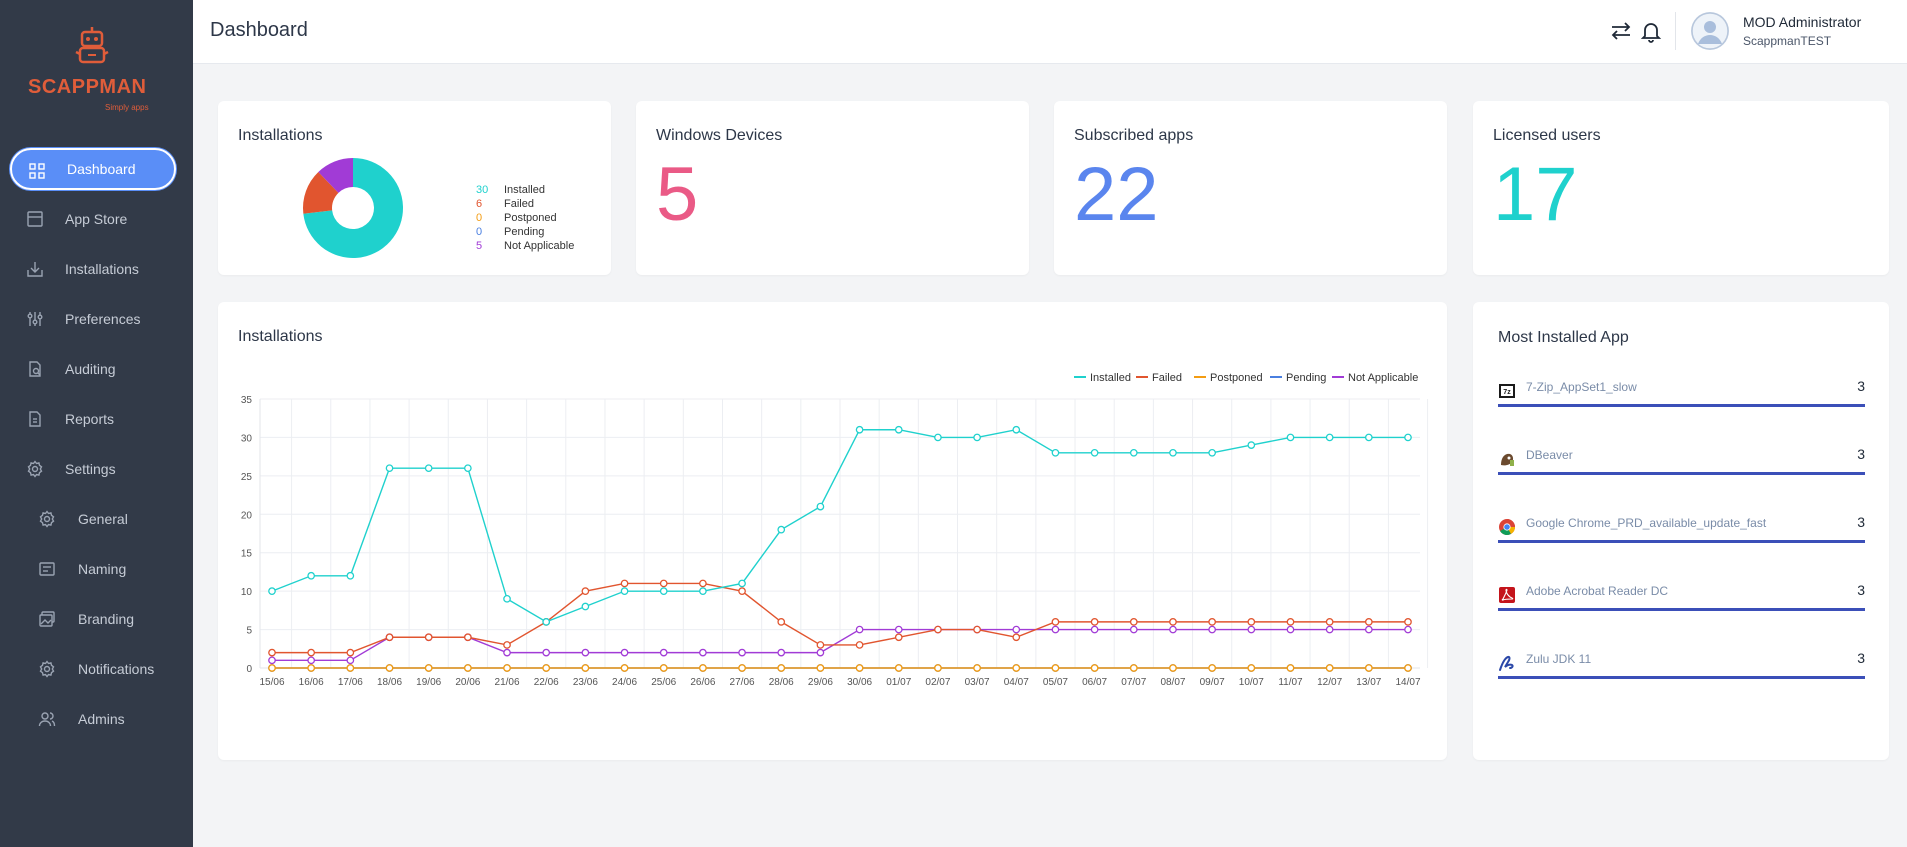  I want to click on sidebar-item-app-store: App Store, so click(93, 219).